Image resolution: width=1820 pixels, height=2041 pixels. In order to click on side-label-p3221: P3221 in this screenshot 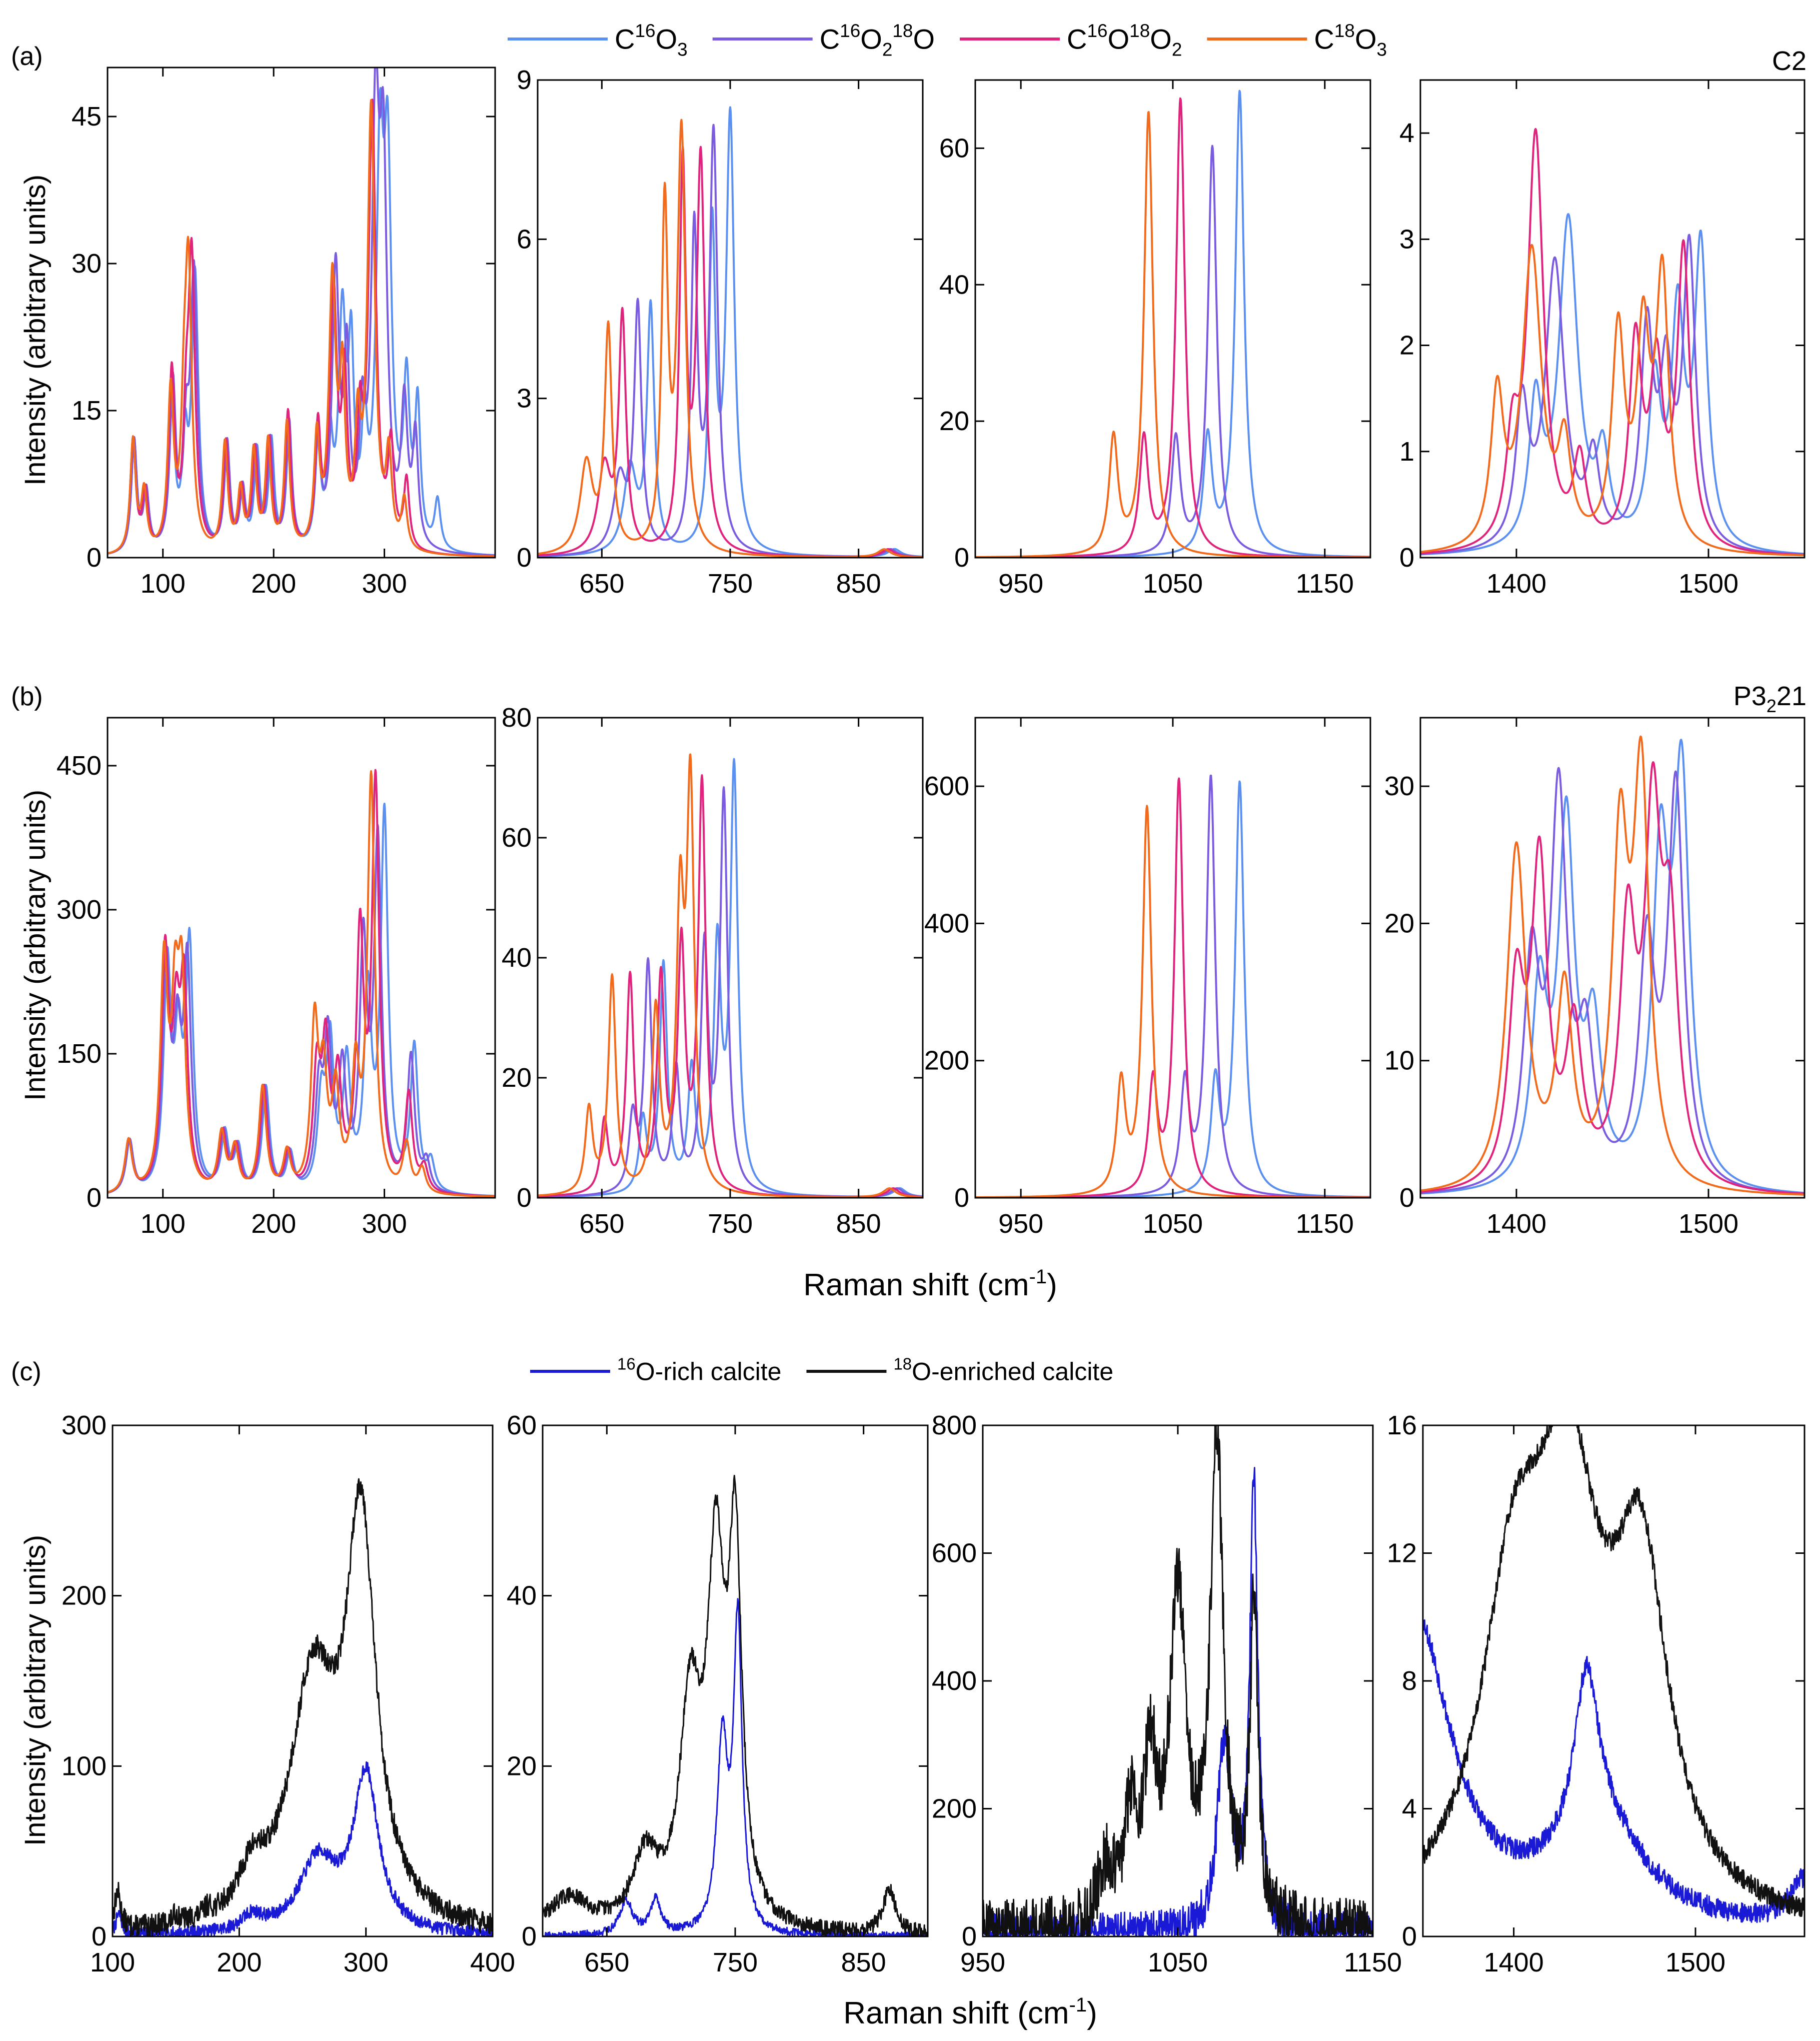, I will do `click(1769, 698)`.